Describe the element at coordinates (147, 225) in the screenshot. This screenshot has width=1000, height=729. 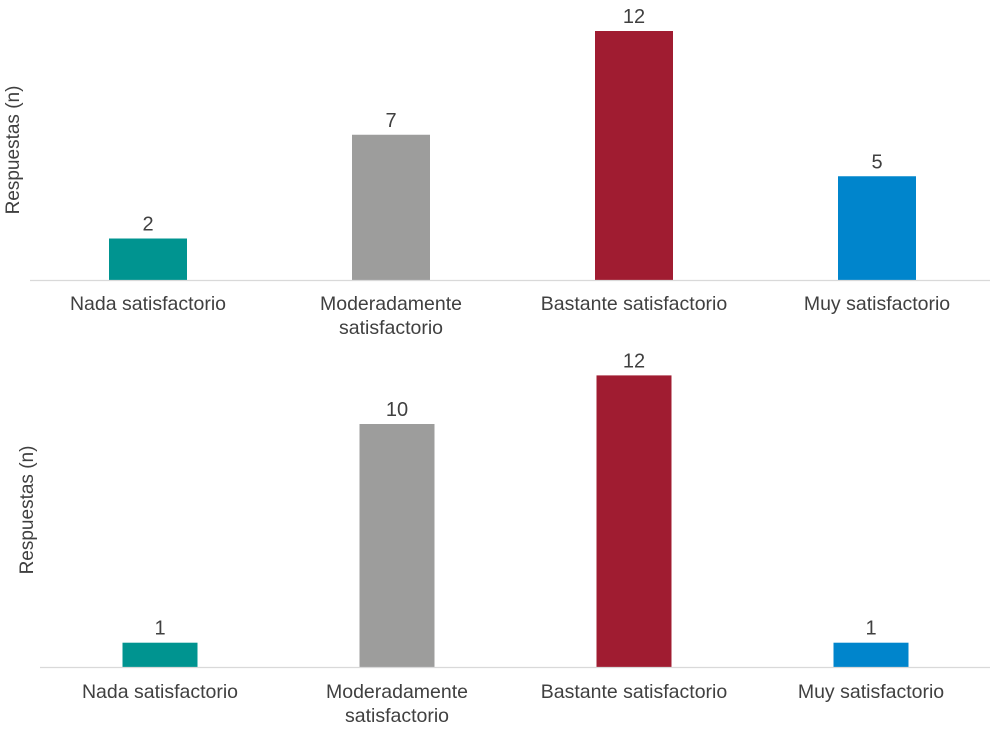
I see `data-label: 2` at that location.